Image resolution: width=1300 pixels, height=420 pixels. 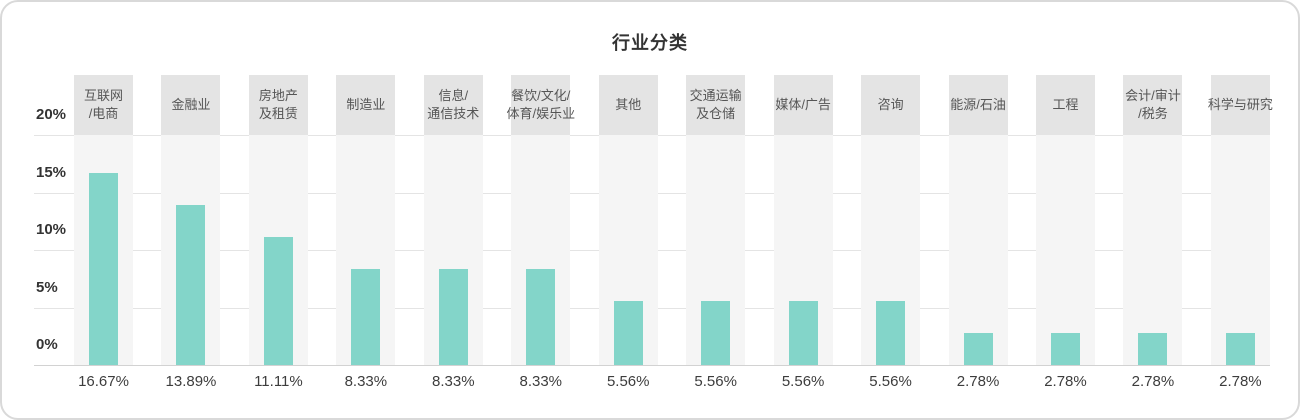 I want to click on category-header-label: 其他, so click(x=628, y=105).